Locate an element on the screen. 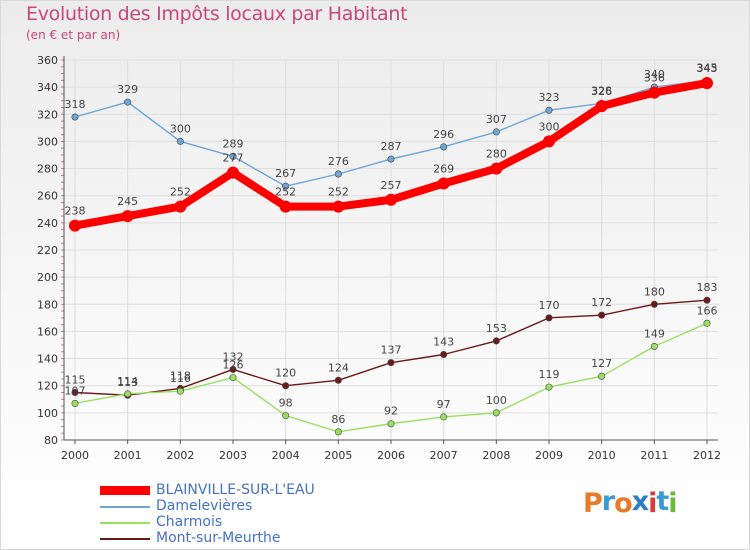 The image size is (750, 550). y-tick-label: 260 is located at coordinates (47, 196).